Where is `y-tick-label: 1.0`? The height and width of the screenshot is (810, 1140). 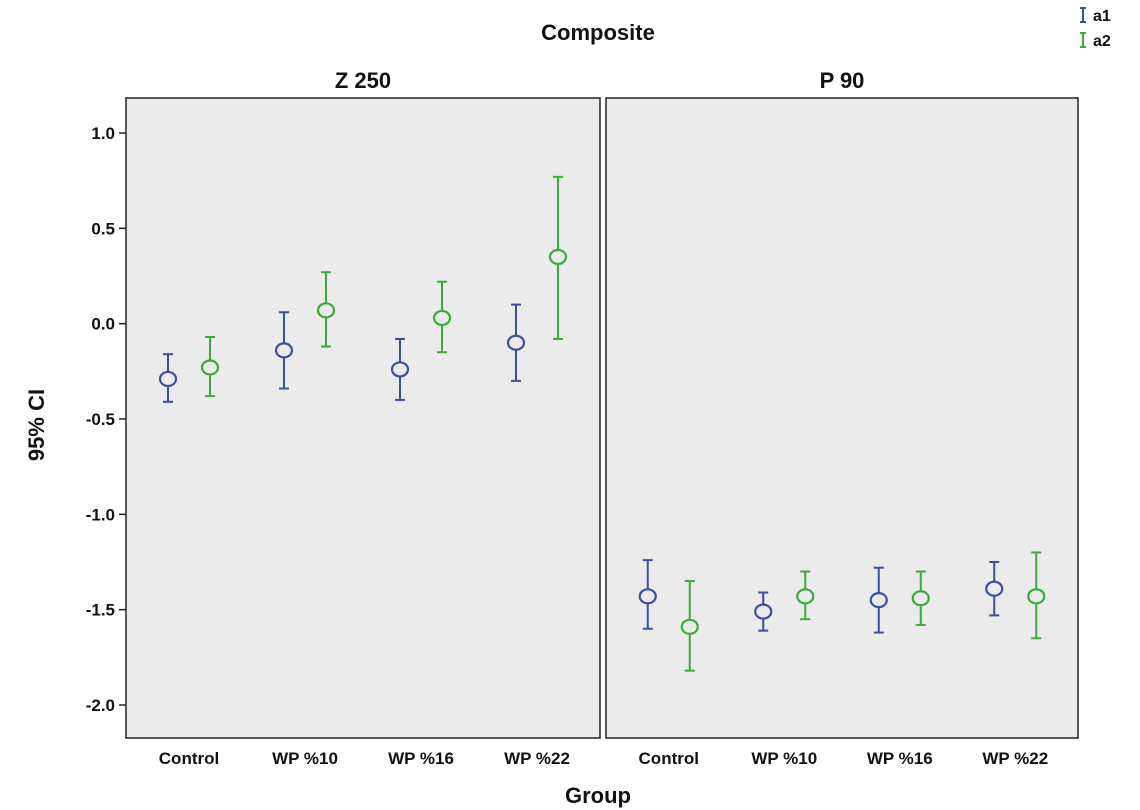 y-tick-label: 1.0 is located at coordinates (103, 133).